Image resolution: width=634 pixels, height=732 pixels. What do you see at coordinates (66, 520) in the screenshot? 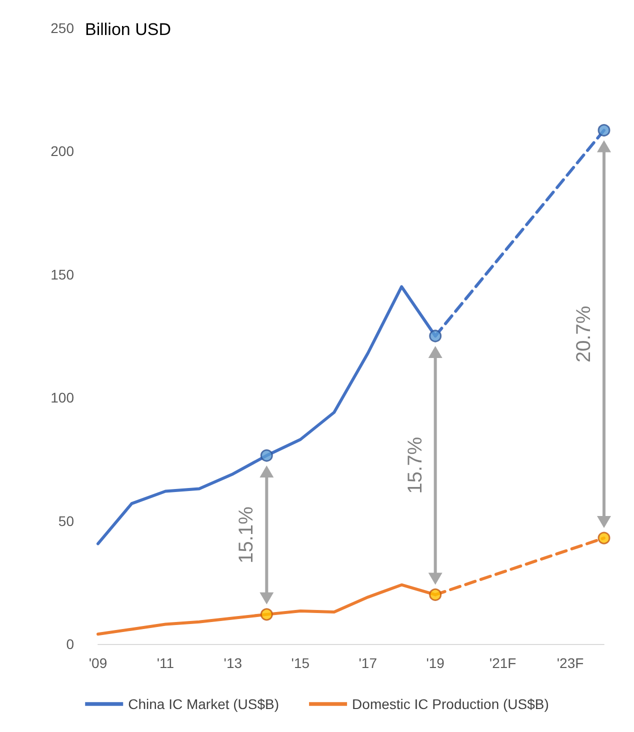
I see `y-tick-label: 50` at bounding box center [66, 520].